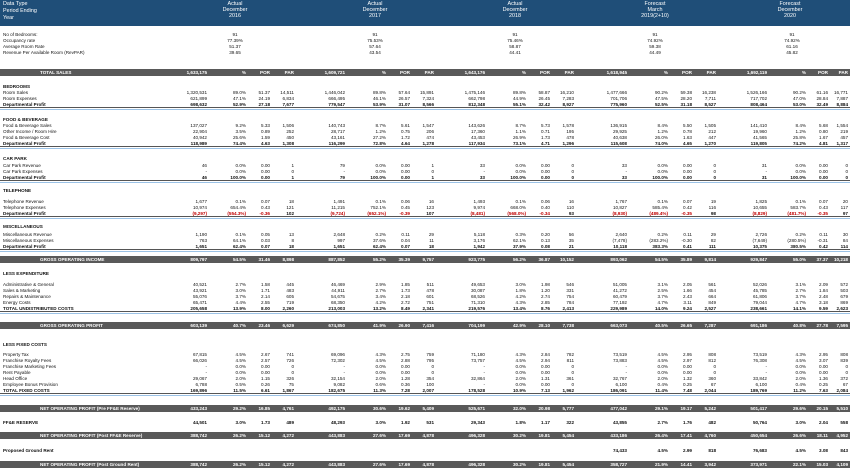 The width and height of the screenshot is (850, 470). What do you see at coordinates (405, 201) in the screenshot?
I see `cell-por: 0.06` at bounding box center [405, 201].